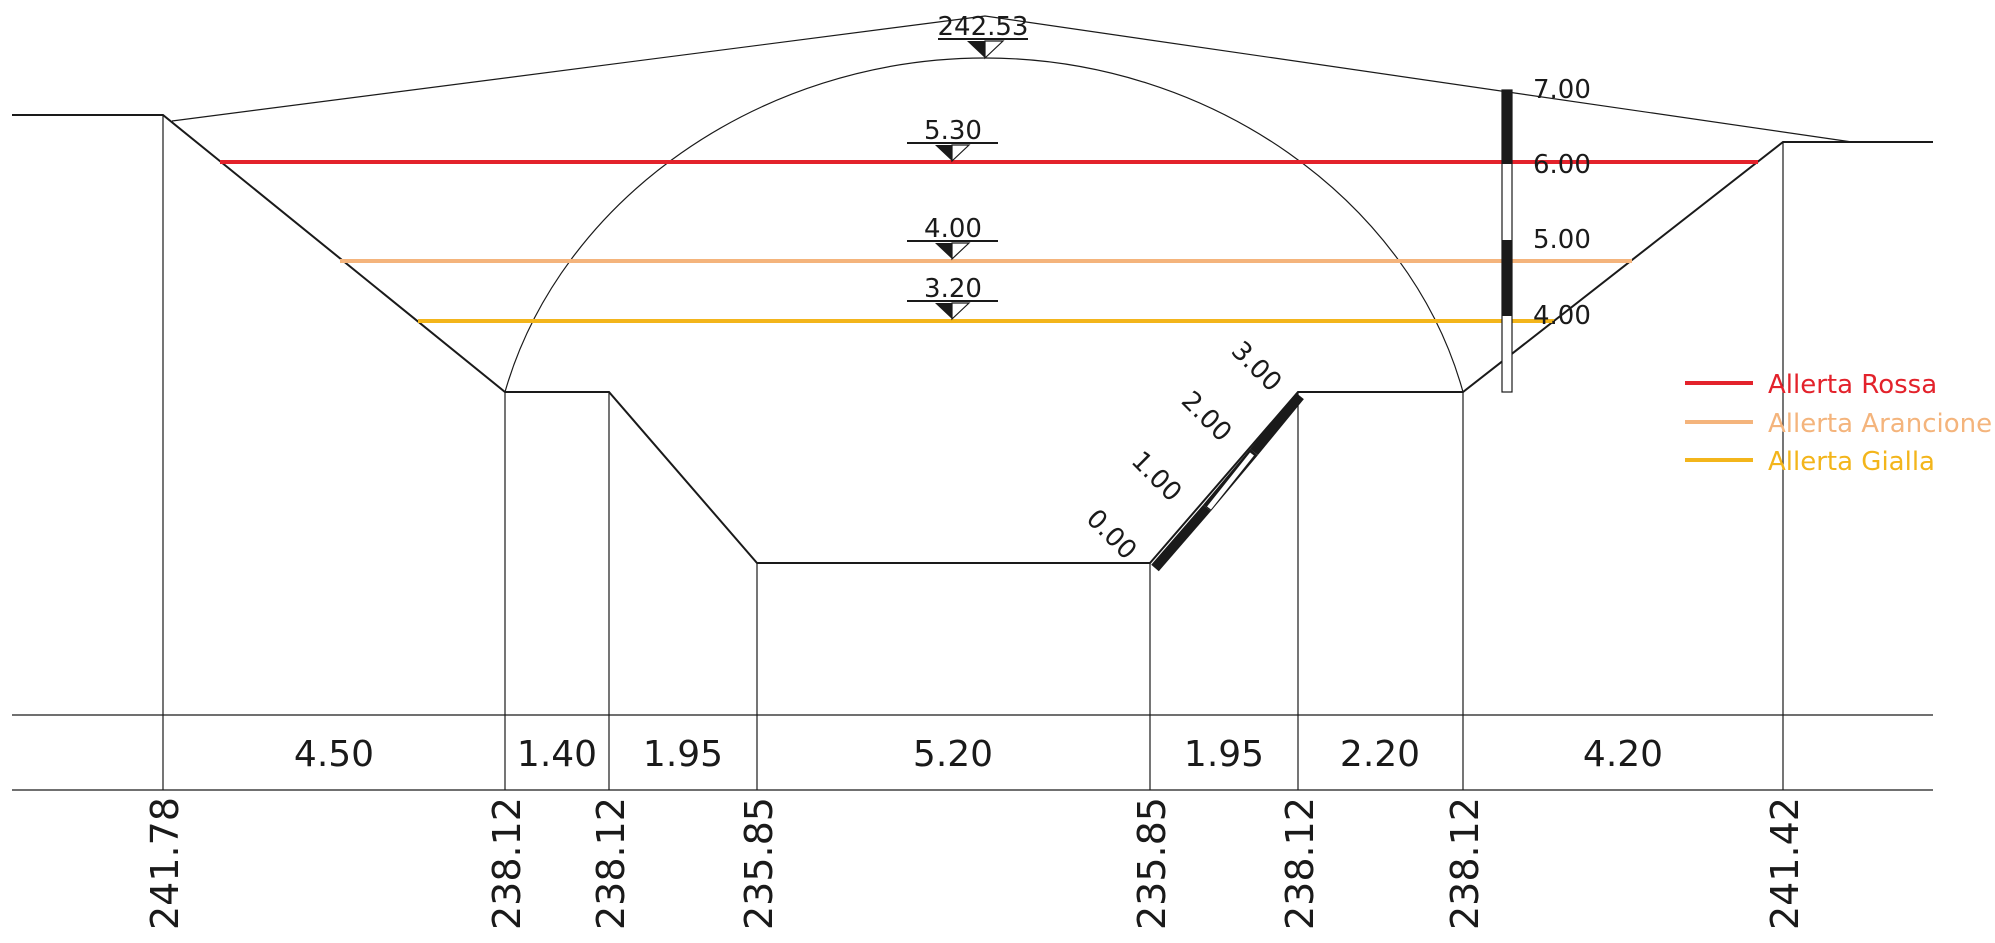 The image size is (1995, 943). What do you see at coordinates (1192, 454) in the screenshot?
I see `inclined-gauge: 3.00 2.00 1.00 0.00` at bounding box center [1192, 454].